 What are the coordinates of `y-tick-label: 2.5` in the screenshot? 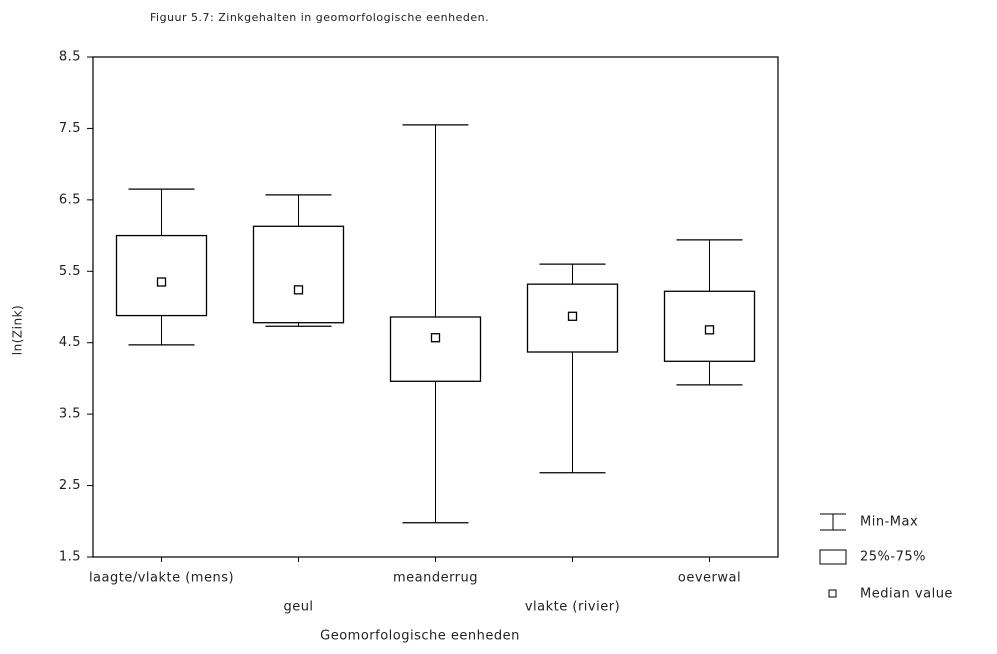 It's located at (70, 485).